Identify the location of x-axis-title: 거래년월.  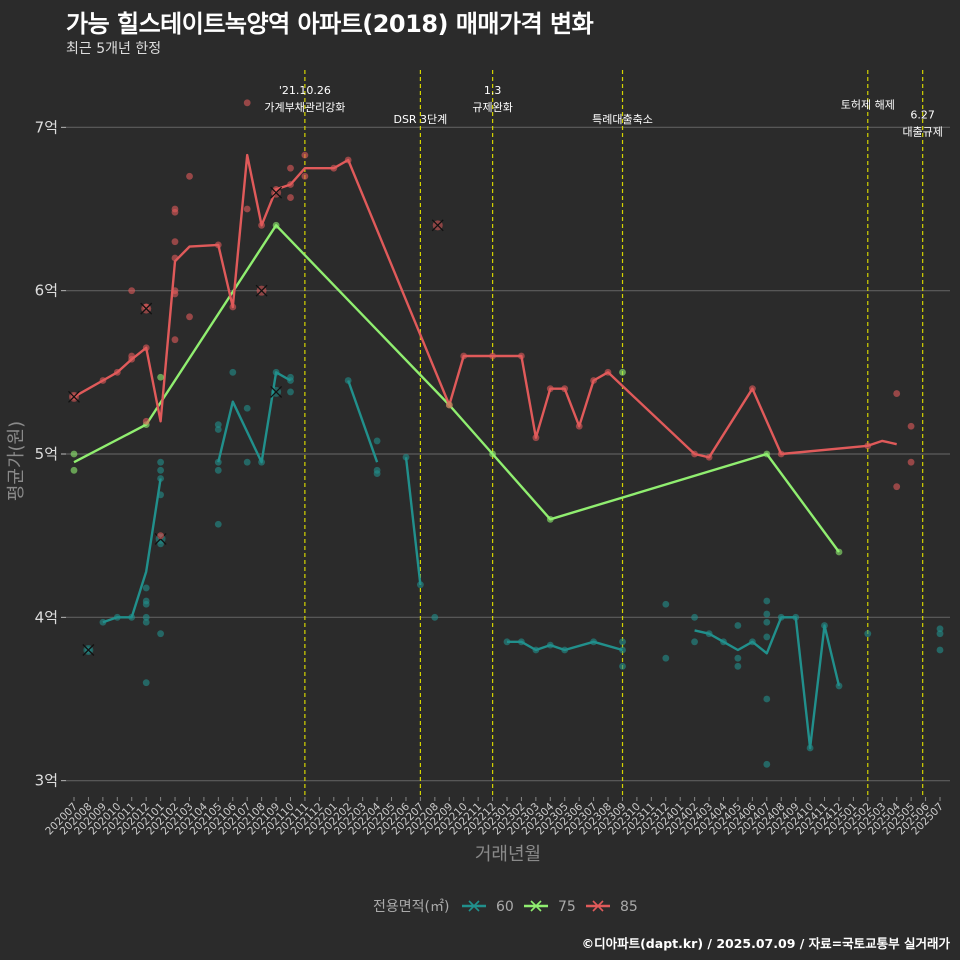
(508, 854).